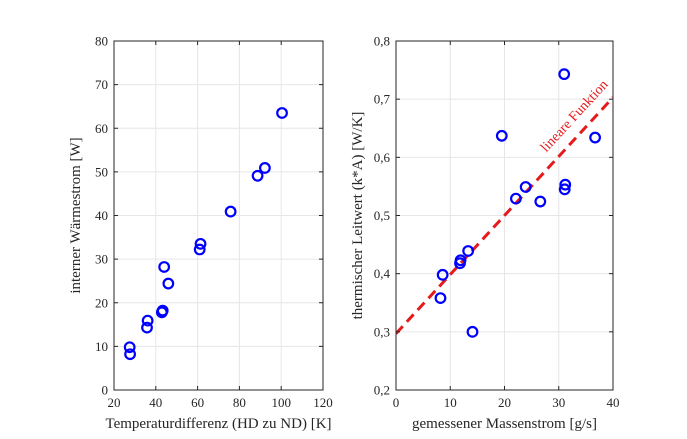 The height and width of the screenshot is (439, 687). What do you see at coordinates (574, 116) in the screenshot?
I see `trendline-label: lineare Funktion` at bounding box center [574, 116].